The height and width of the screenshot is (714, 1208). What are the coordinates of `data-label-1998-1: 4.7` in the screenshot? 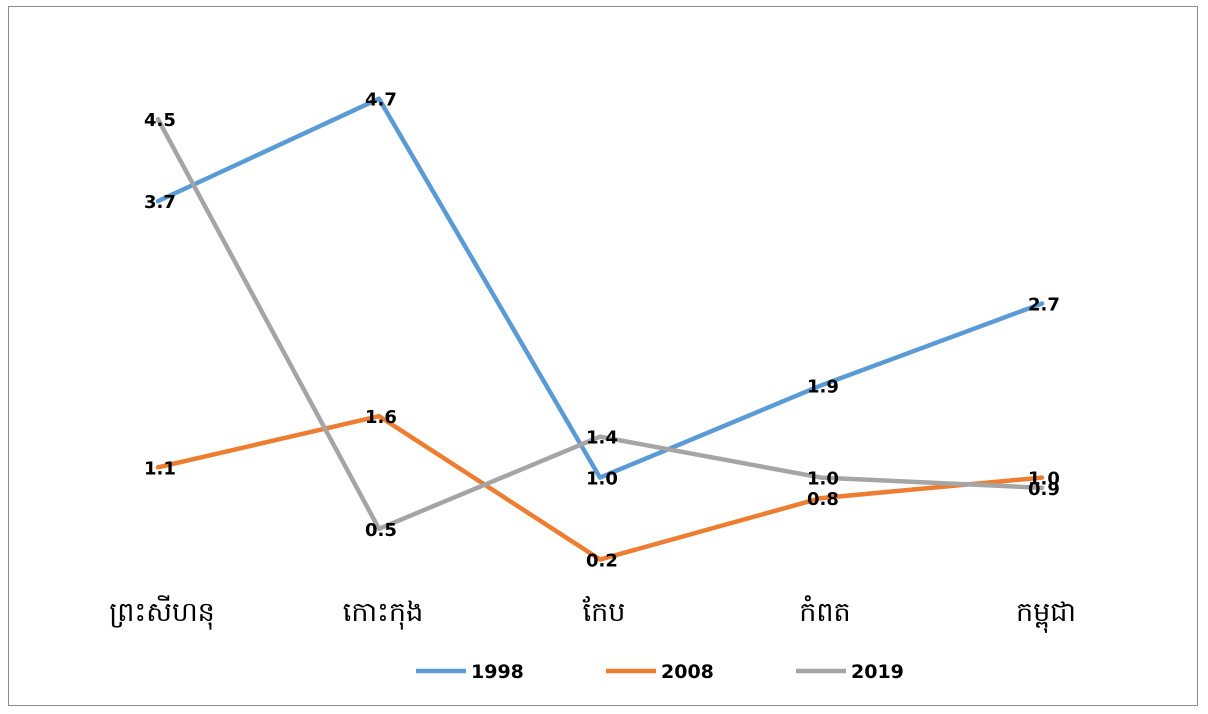 It's located at (381, 100).